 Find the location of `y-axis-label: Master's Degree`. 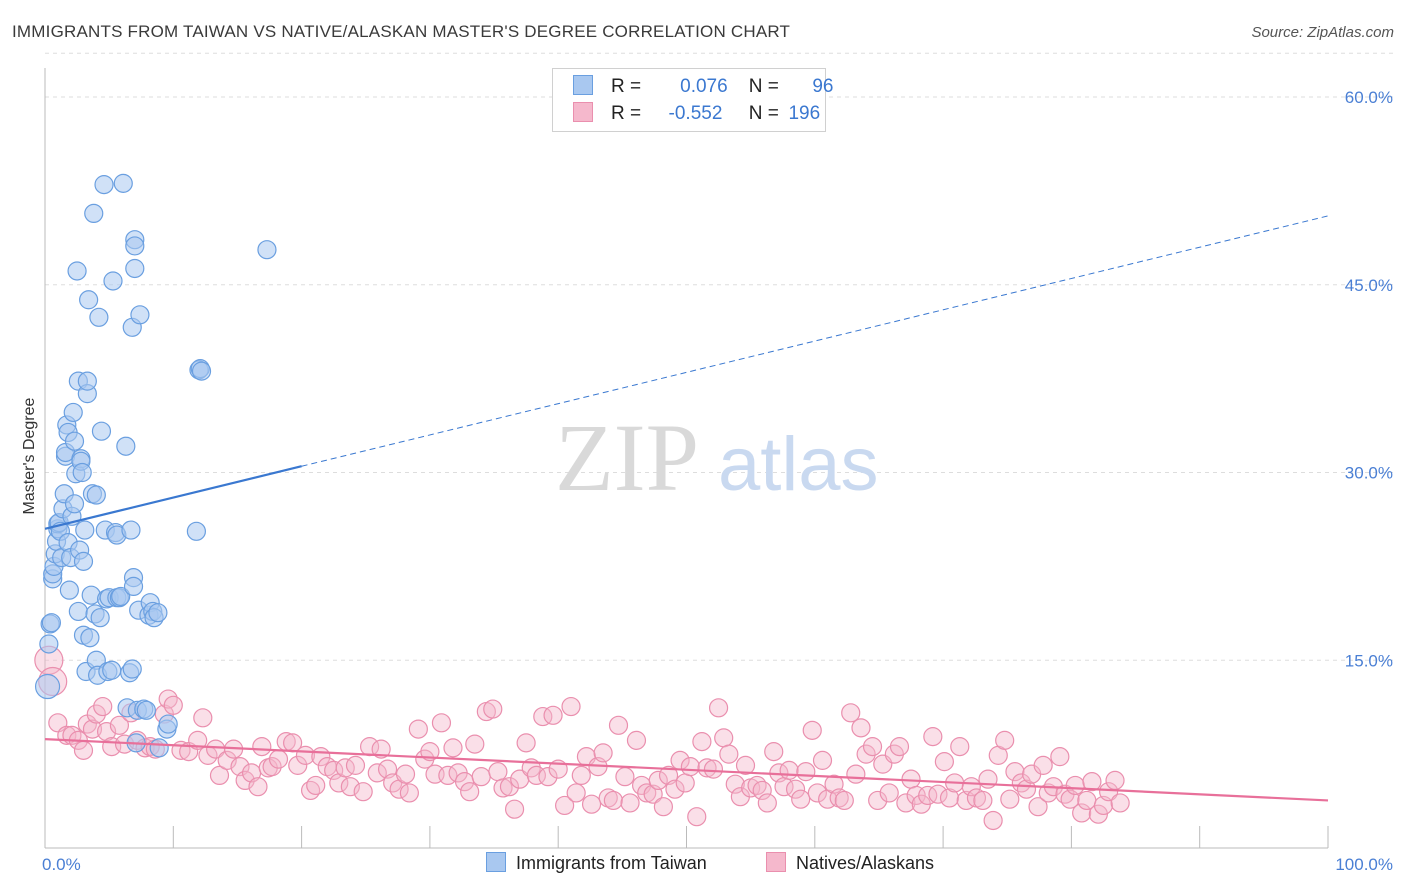

y-axis-label: Master's Degree is located at coordinates (29, 455).